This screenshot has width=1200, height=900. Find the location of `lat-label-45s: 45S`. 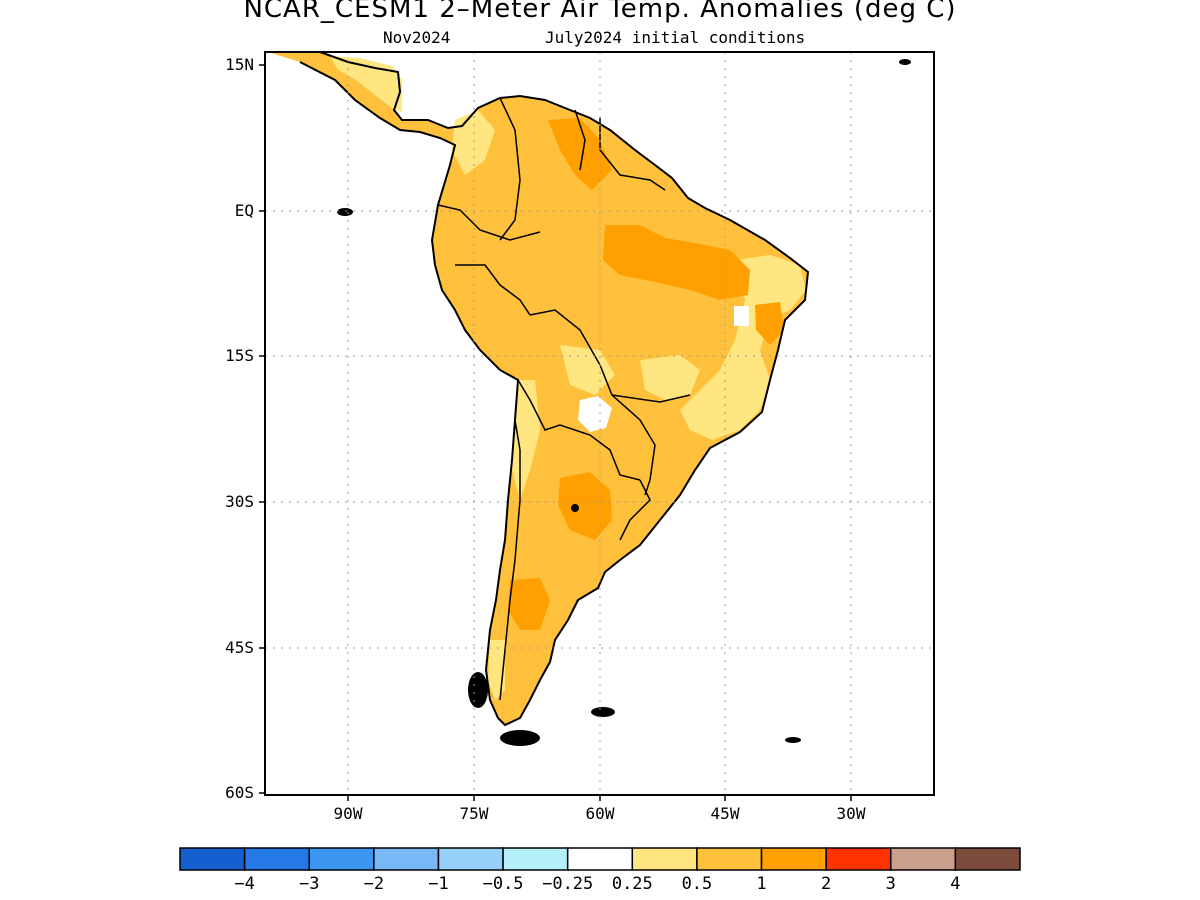

lat-label-45s: 45S is located at coordinates (239, 647).